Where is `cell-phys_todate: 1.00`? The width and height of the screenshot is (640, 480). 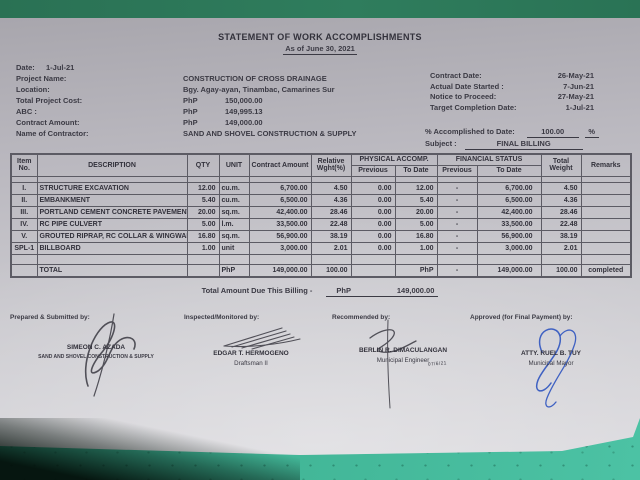 cell-phys_todate: 1.00 is located at coordinates (416, 248).